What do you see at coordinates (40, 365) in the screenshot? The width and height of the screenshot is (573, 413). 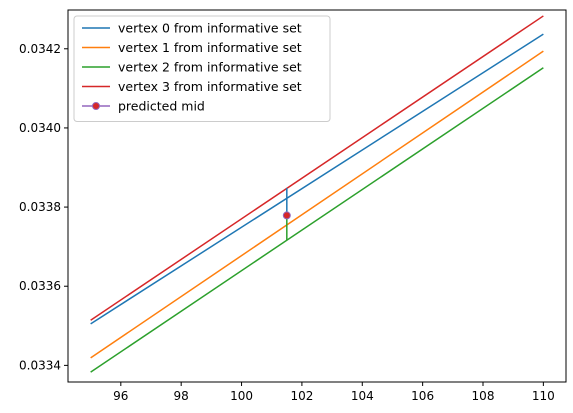 I see `y-tick-label: 0.0334` at bounding box center [40, 365].